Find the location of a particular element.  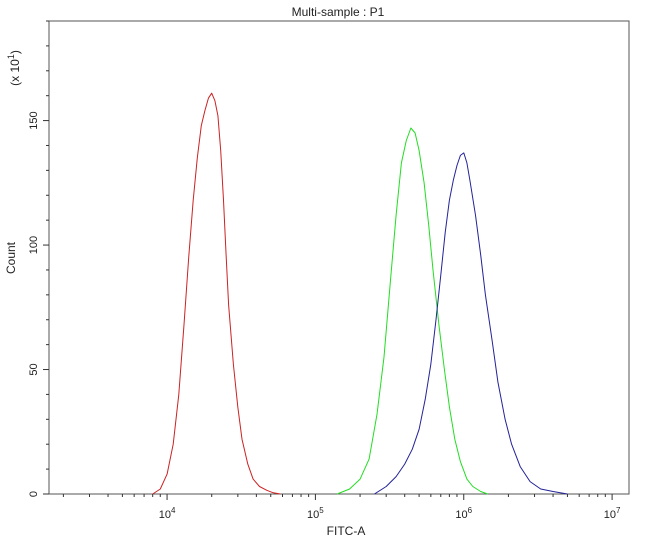

x-tick-label: 10⁵ is located at coordinates (315, 513).